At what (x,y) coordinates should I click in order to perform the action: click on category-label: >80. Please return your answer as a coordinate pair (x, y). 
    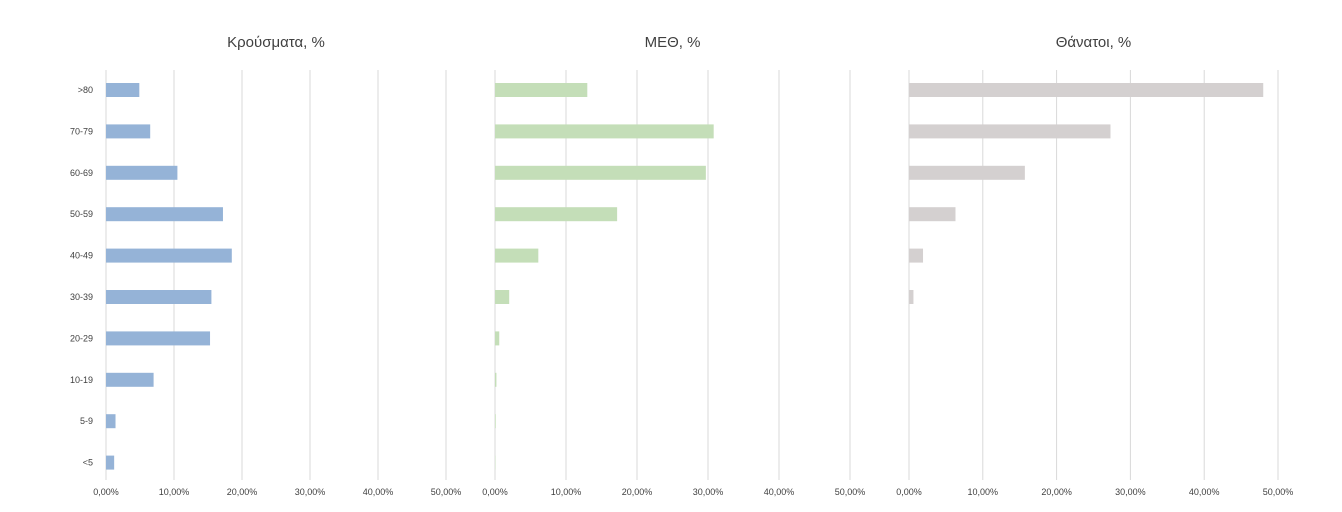
    Looking at the image, I should click on (85, 90).